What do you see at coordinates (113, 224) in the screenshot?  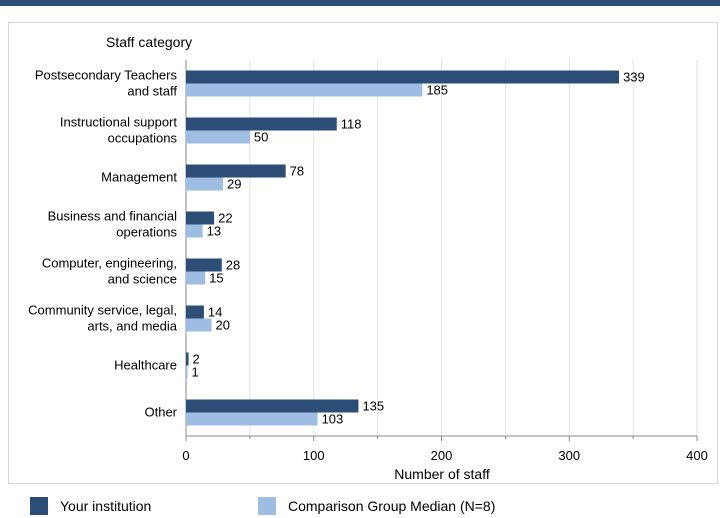 I see `category-label: Business and financial operations` at bounding box center [113, 224].